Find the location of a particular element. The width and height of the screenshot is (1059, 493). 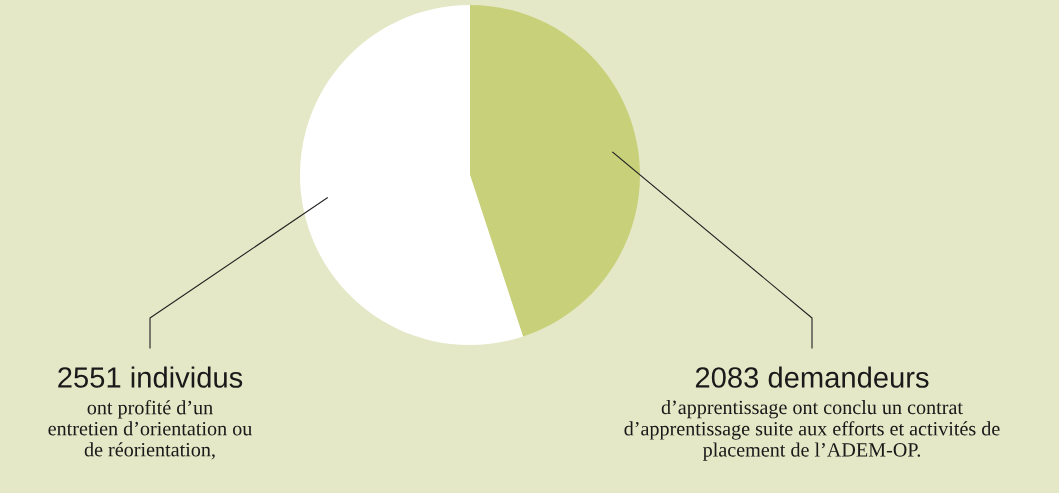

slice-label: 2551 individus is located at coordinates (150, 377).